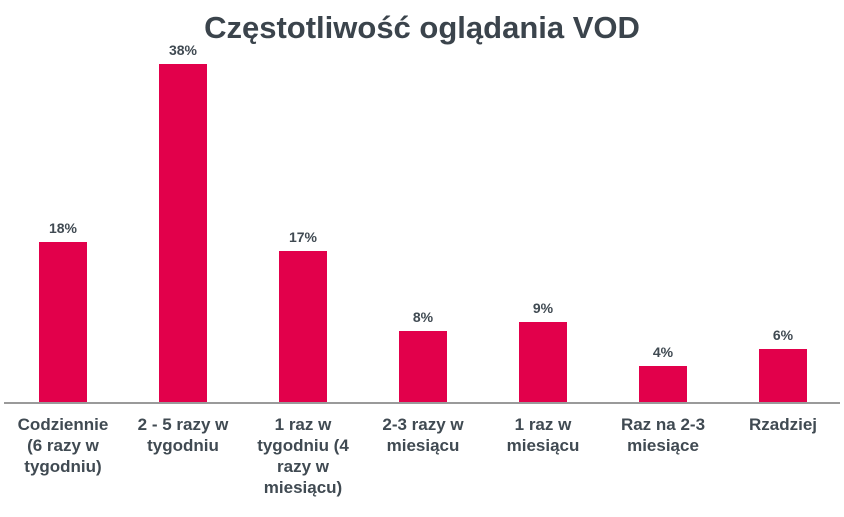  I want to click on x-tick-label: 1 raz w miesiącu, so click(543, 435).